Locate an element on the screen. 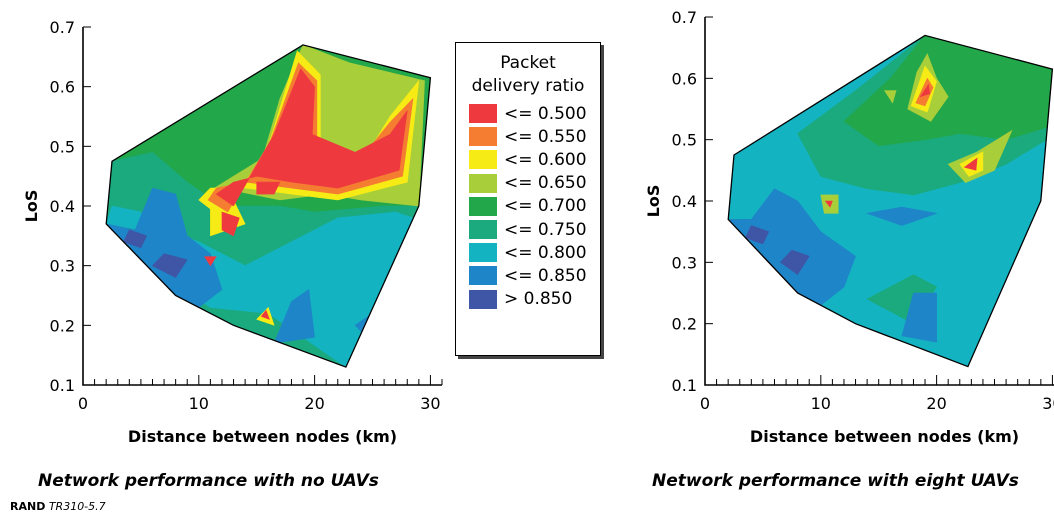 The image size is (1054, 518). legend-label: <= 0.850 is located at coordinates (545, 275).